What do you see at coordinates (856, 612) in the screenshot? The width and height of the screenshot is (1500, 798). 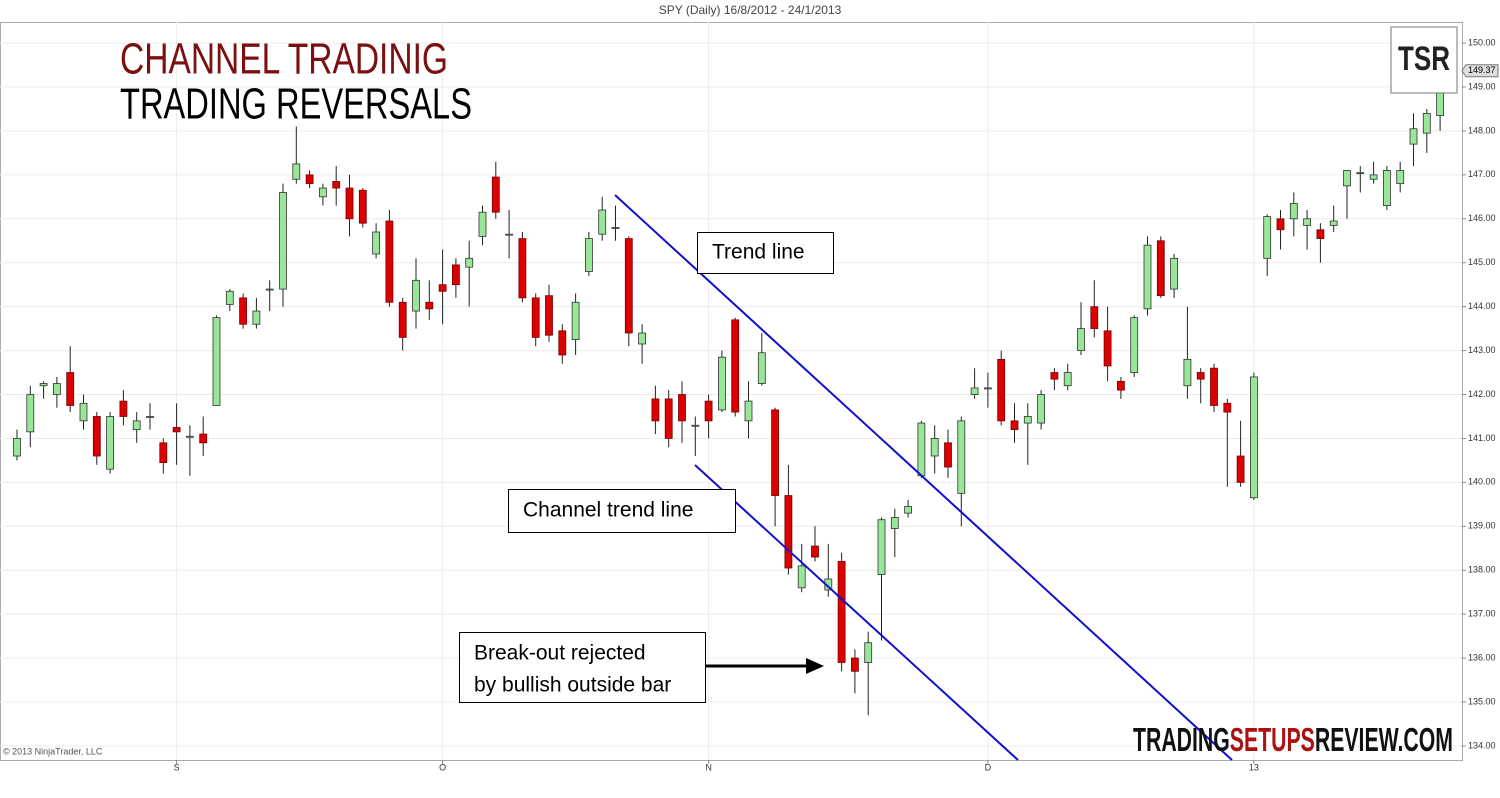 I see `channel-line` at bounding box center [856, 612].